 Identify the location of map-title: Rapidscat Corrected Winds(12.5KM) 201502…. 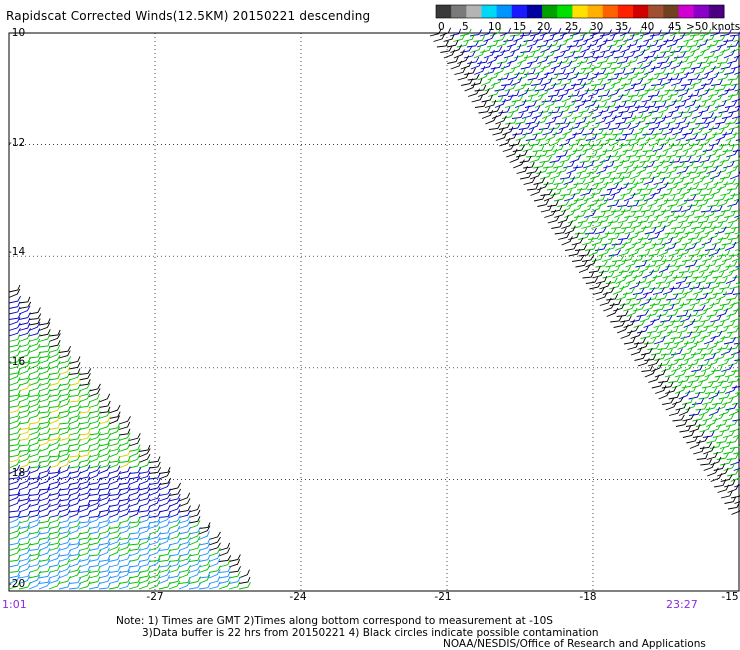
(188, 16).